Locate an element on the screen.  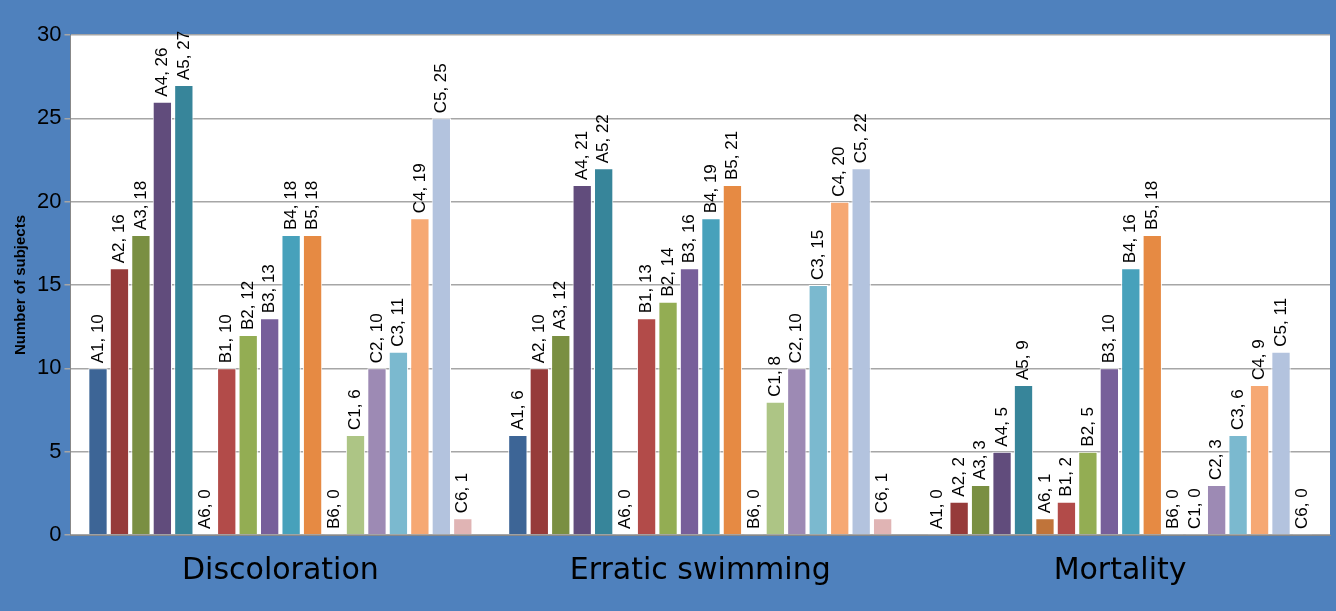
data-label: B2, 12 is located at coordinates (247, 305).